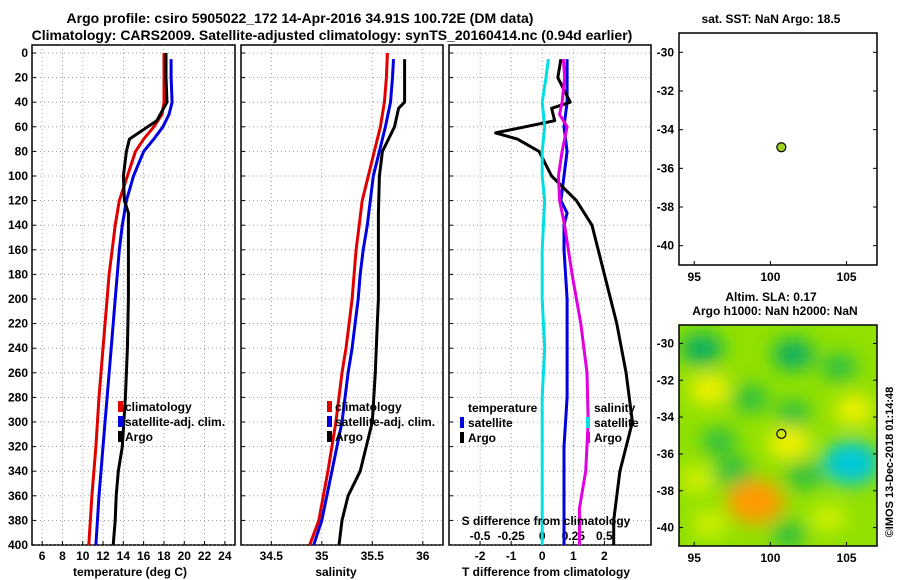 The image size is (900, 580). Describe the element at coordinates (666, 491) in the screenshot. I see `y-tick-label: -38` at that location.